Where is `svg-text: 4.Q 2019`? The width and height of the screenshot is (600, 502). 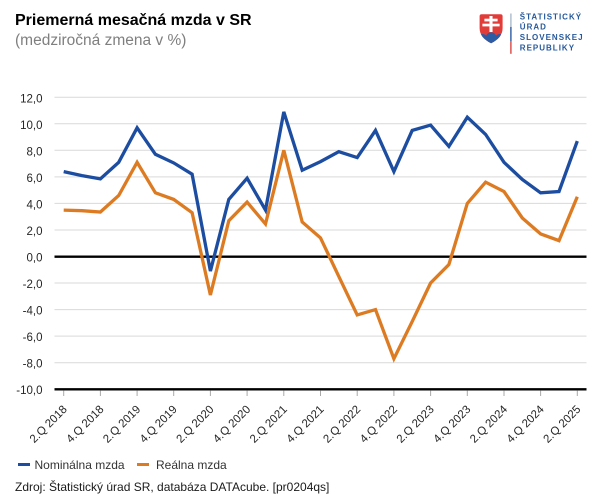
svg-text: 4.Q 2019 is located at coordinates (159, 425).